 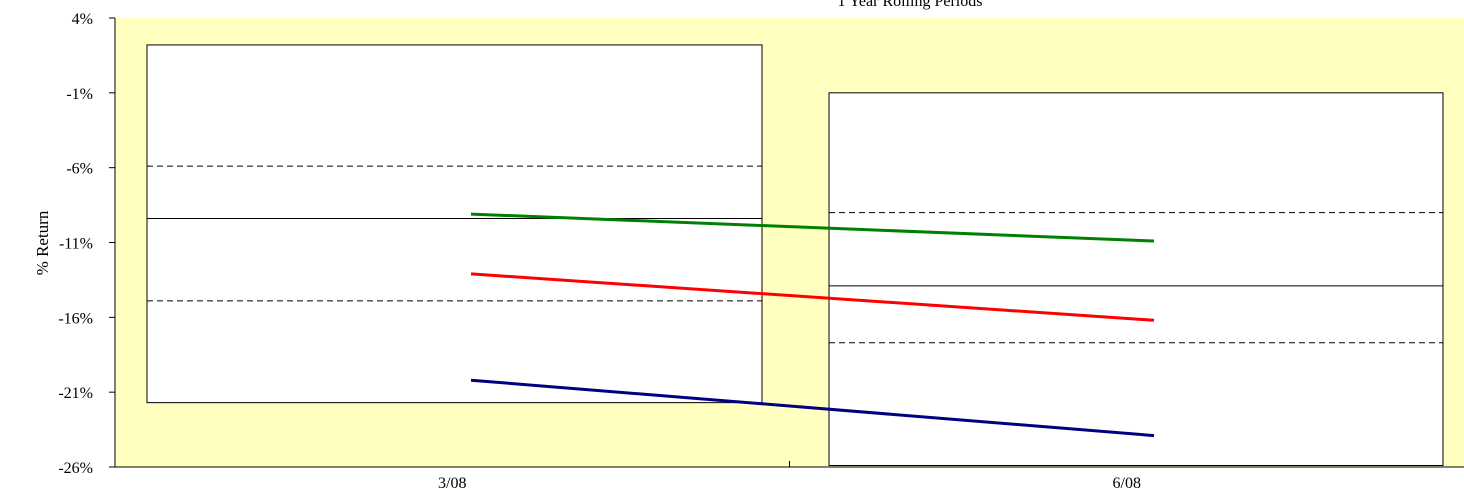 What do you see at coordinates (79, 94) in the screenshot?
I see `y-tick-label: -1%` at bounding box center [79, 94].